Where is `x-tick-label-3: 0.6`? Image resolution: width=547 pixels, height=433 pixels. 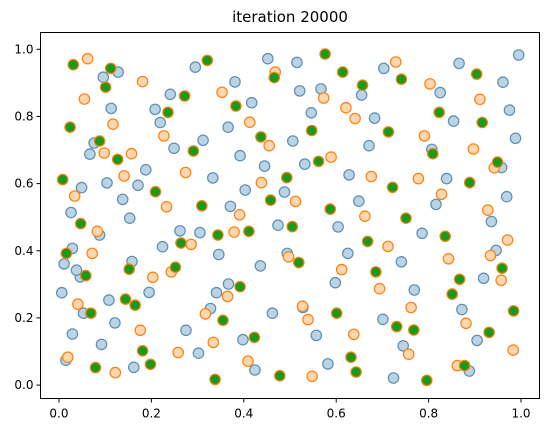
x-tick-label-3: 0.6 is located at coordinates (336, 414).